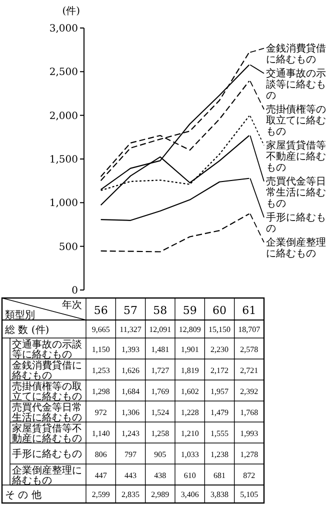 The height and width of the screenshot is (509, 329). What do you see at coordinates (220, 475) in the screenshot?
I see `data-label: 681` at bounding box center [220, 475].